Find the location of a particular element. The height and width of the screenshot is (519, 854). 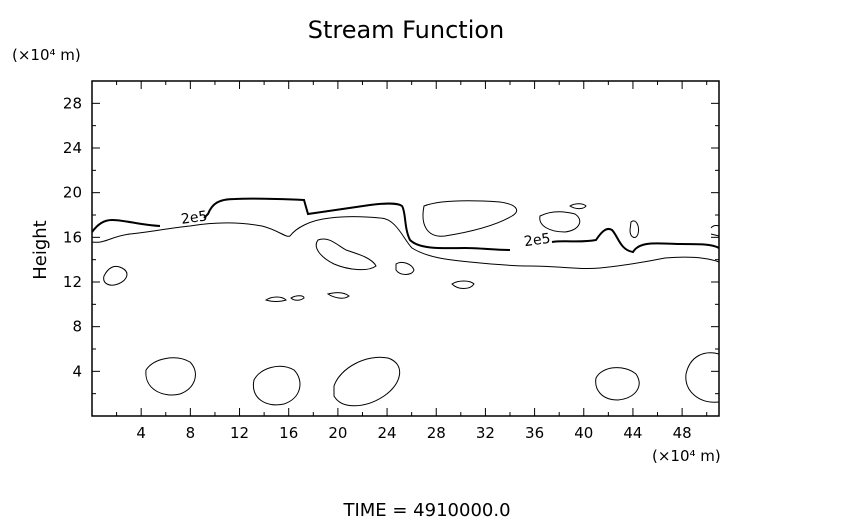

y-axis-label: Height is located at coordinates (40, 250).